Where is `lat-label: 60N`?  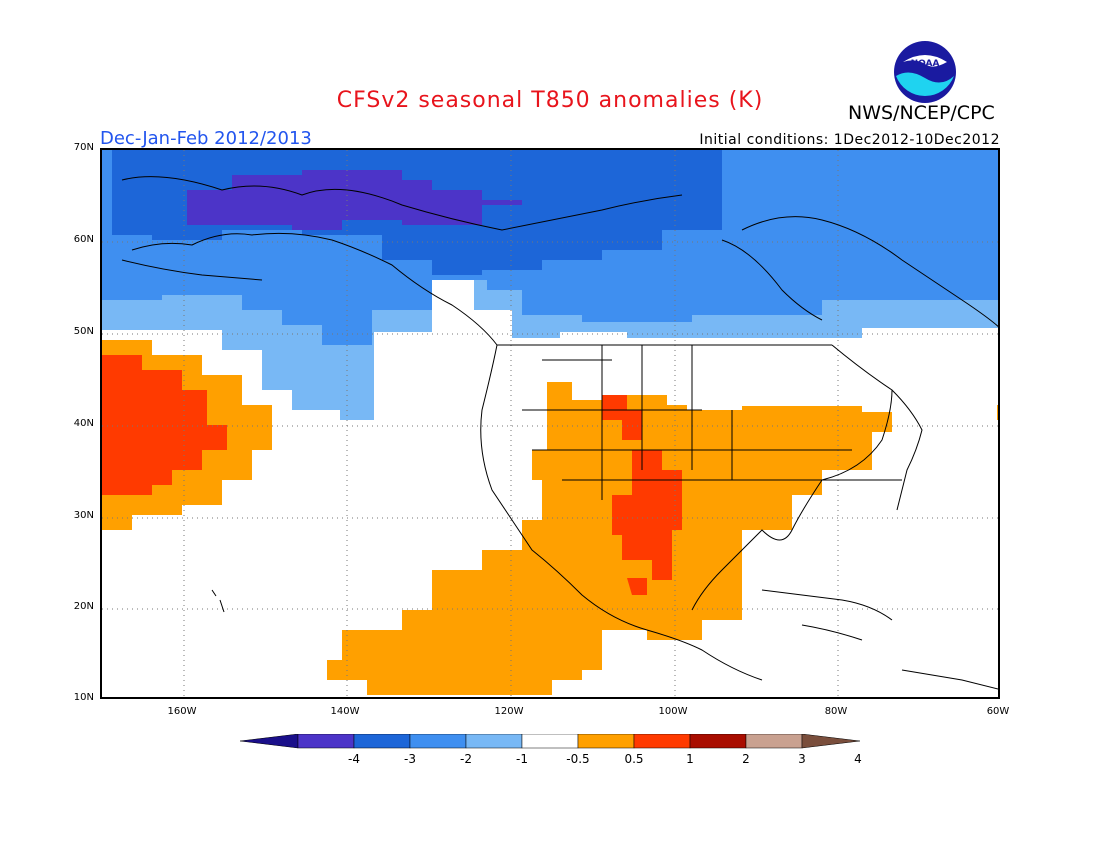 lat-label: 60N is located at coordinates (83, 239).